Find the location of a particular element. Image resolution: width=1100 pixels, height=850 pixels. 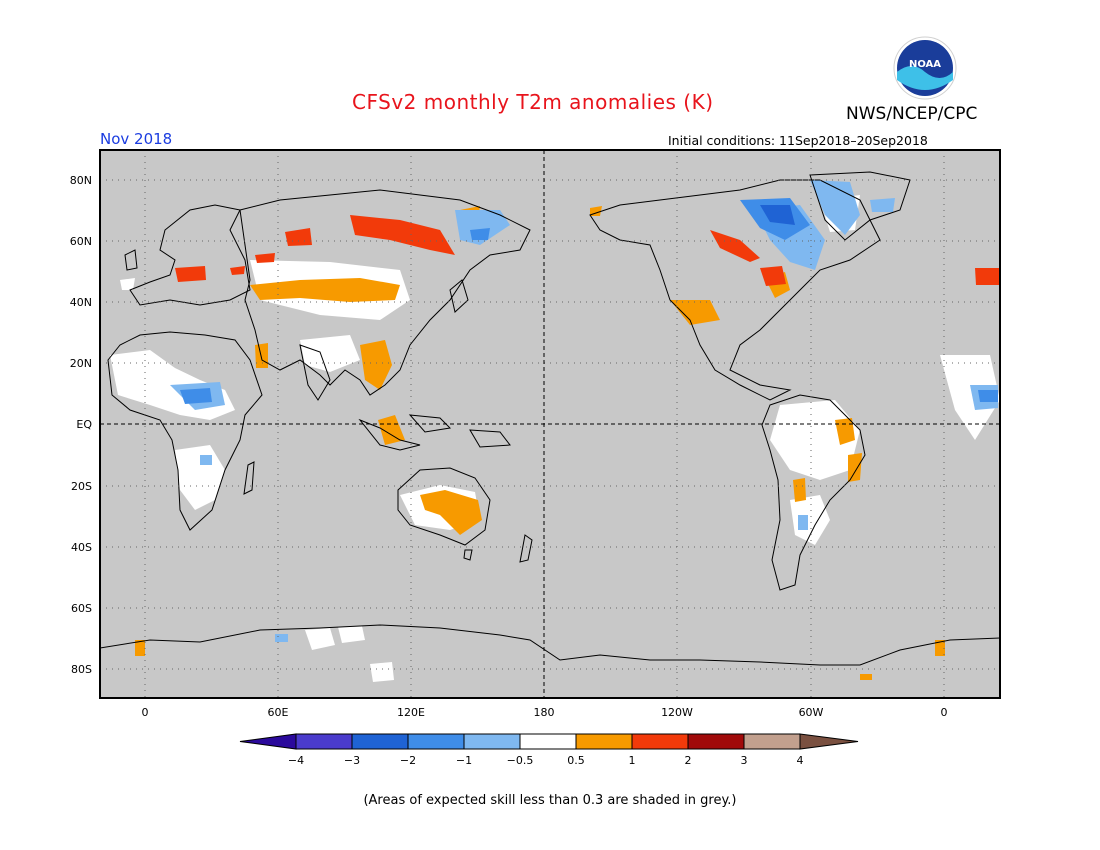

lon-labels: 0 60E 120E 180 120W 60W 0 is located at coordinates (545, 712).